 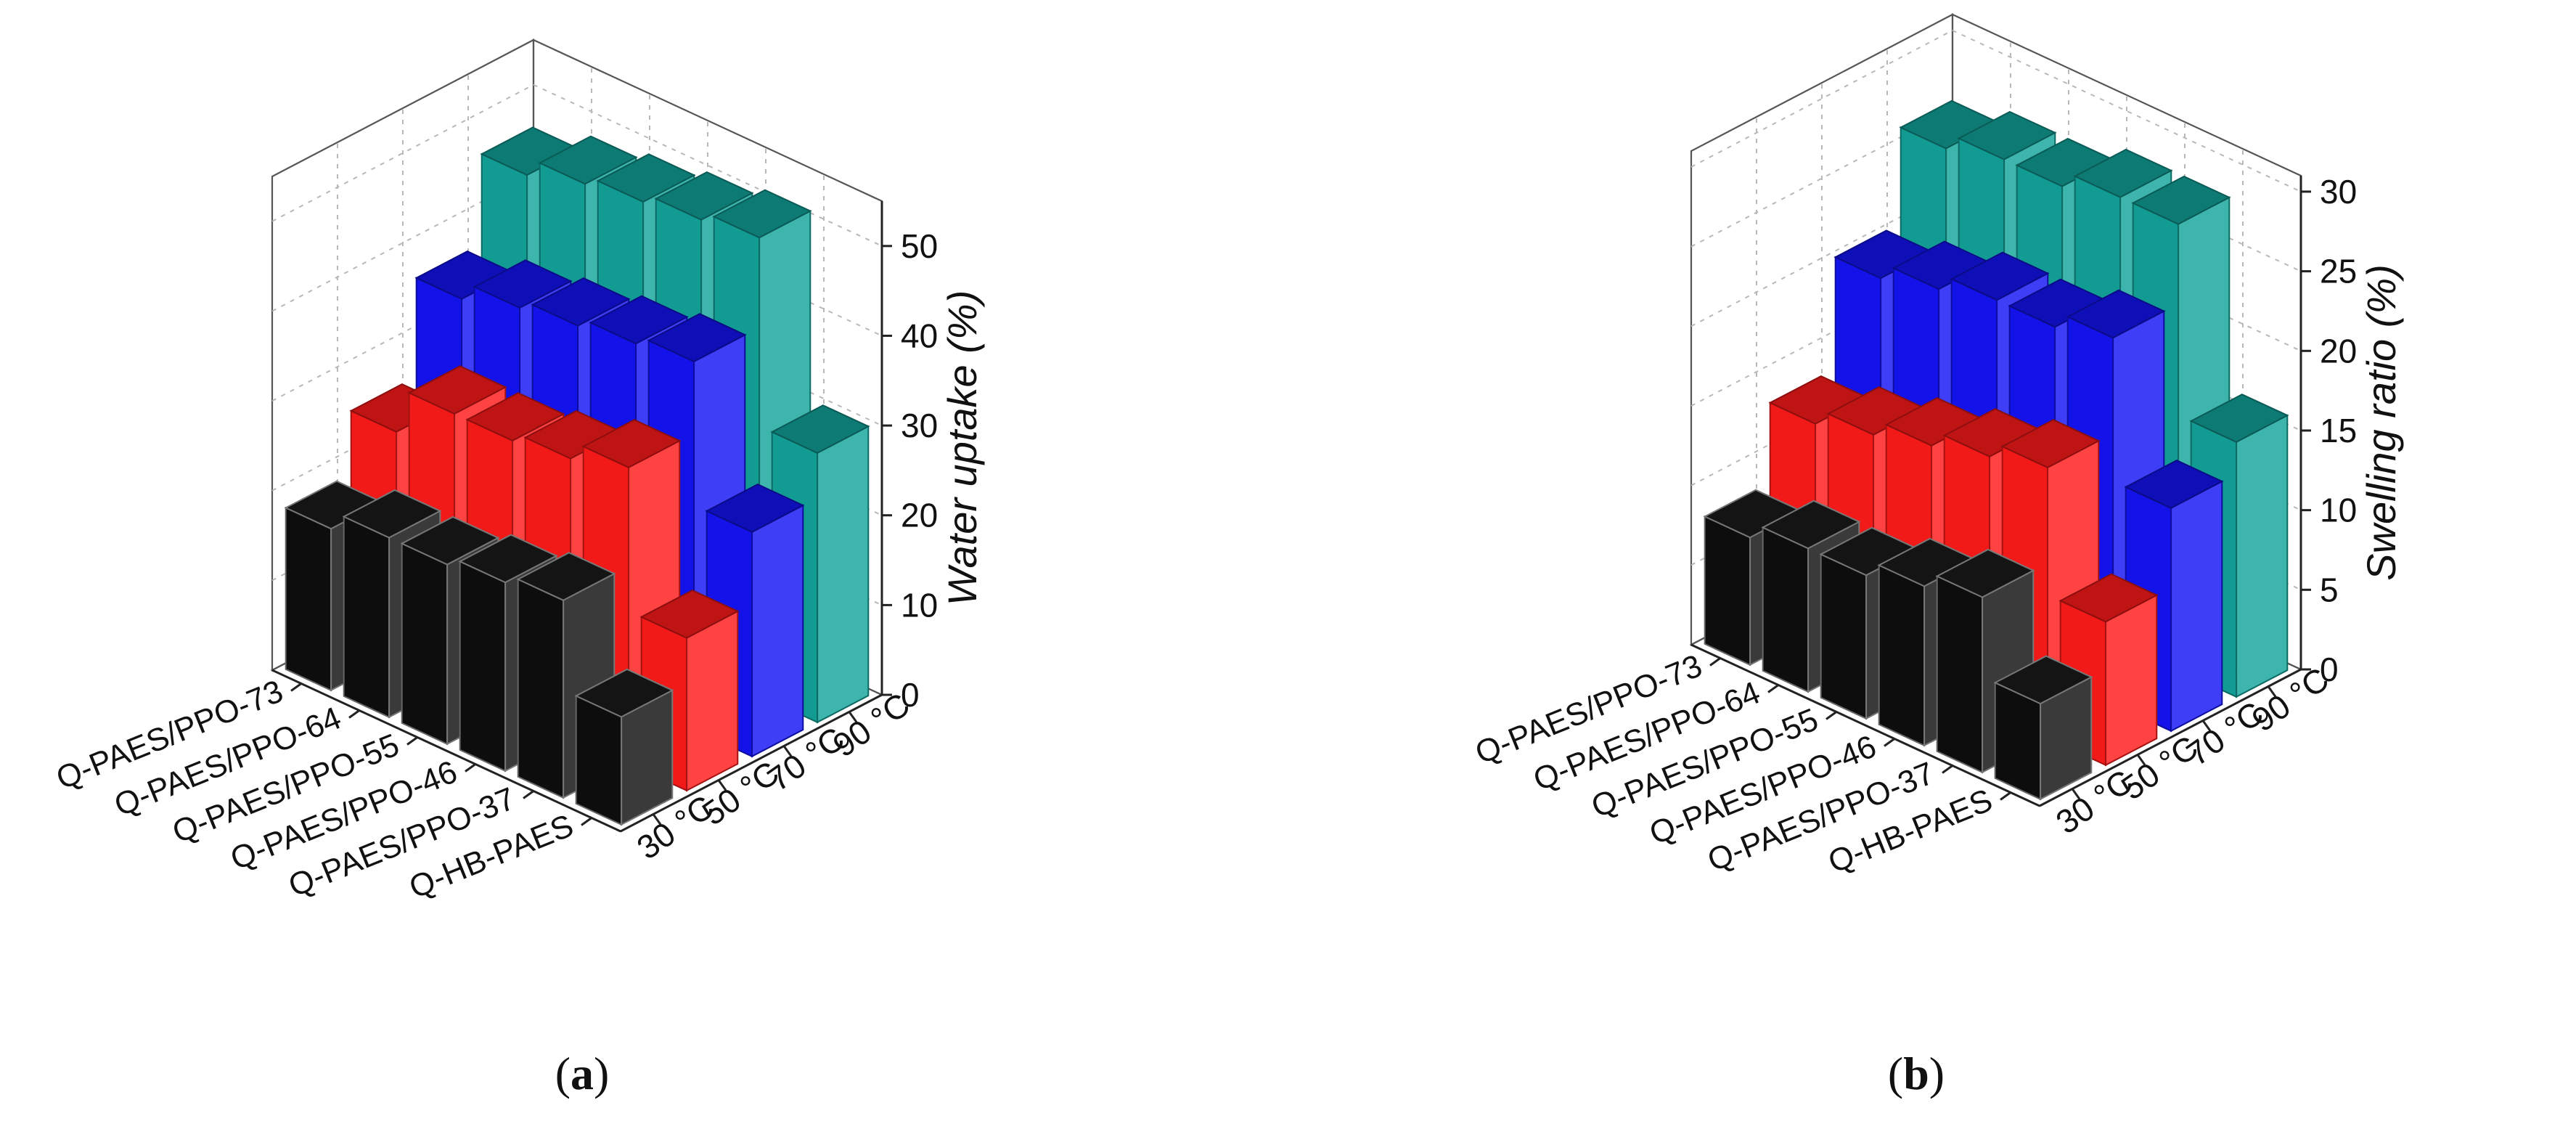 What do you see at coordinates (920, 246) in the screenshot?
I see `z-tick-label: 50` at bounding box center [920, 246].